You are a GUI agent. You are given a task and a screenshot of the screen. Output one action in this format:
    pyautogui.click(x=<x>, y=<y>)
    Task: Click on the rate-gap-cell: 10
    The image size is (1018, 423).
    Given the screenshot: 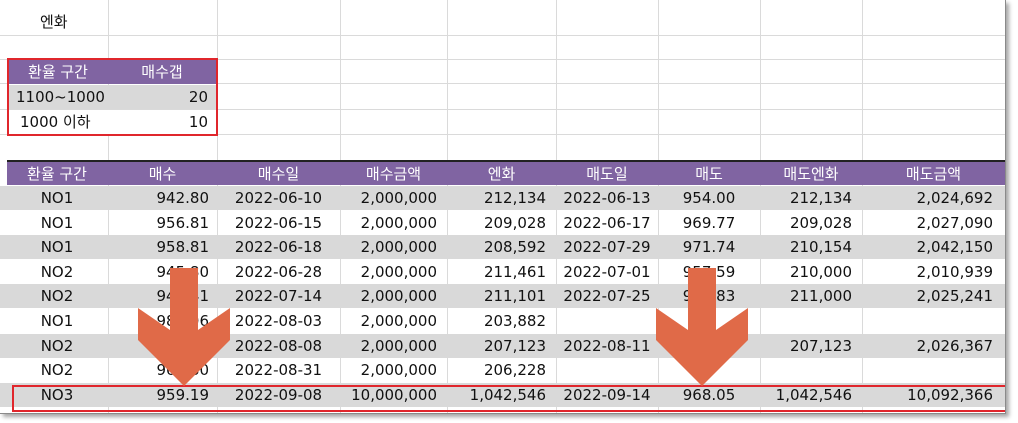 What is the action you would take?
    pyautogui.click(x=198, y=122)
    